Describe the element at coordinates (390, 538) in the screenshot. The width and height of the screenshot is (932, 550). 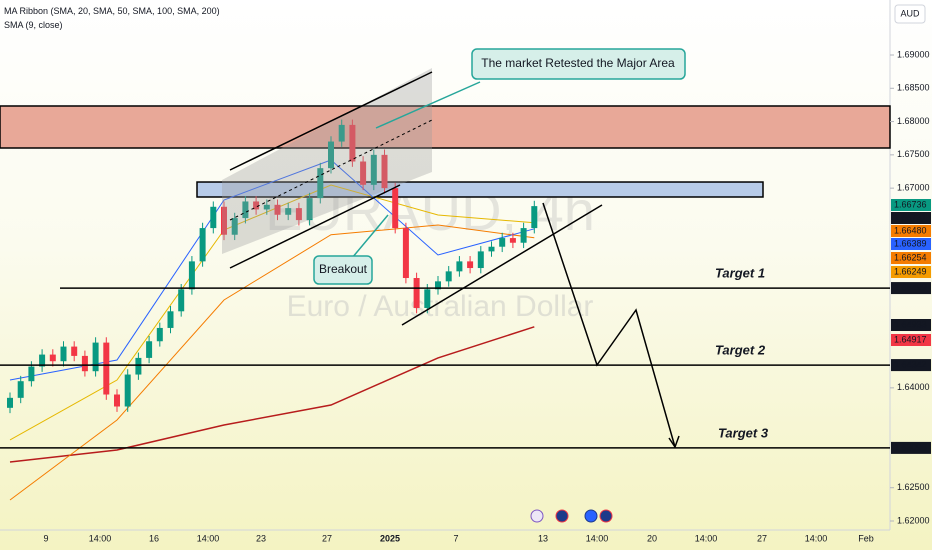
I see `x-tick-label: 2025` at that location.